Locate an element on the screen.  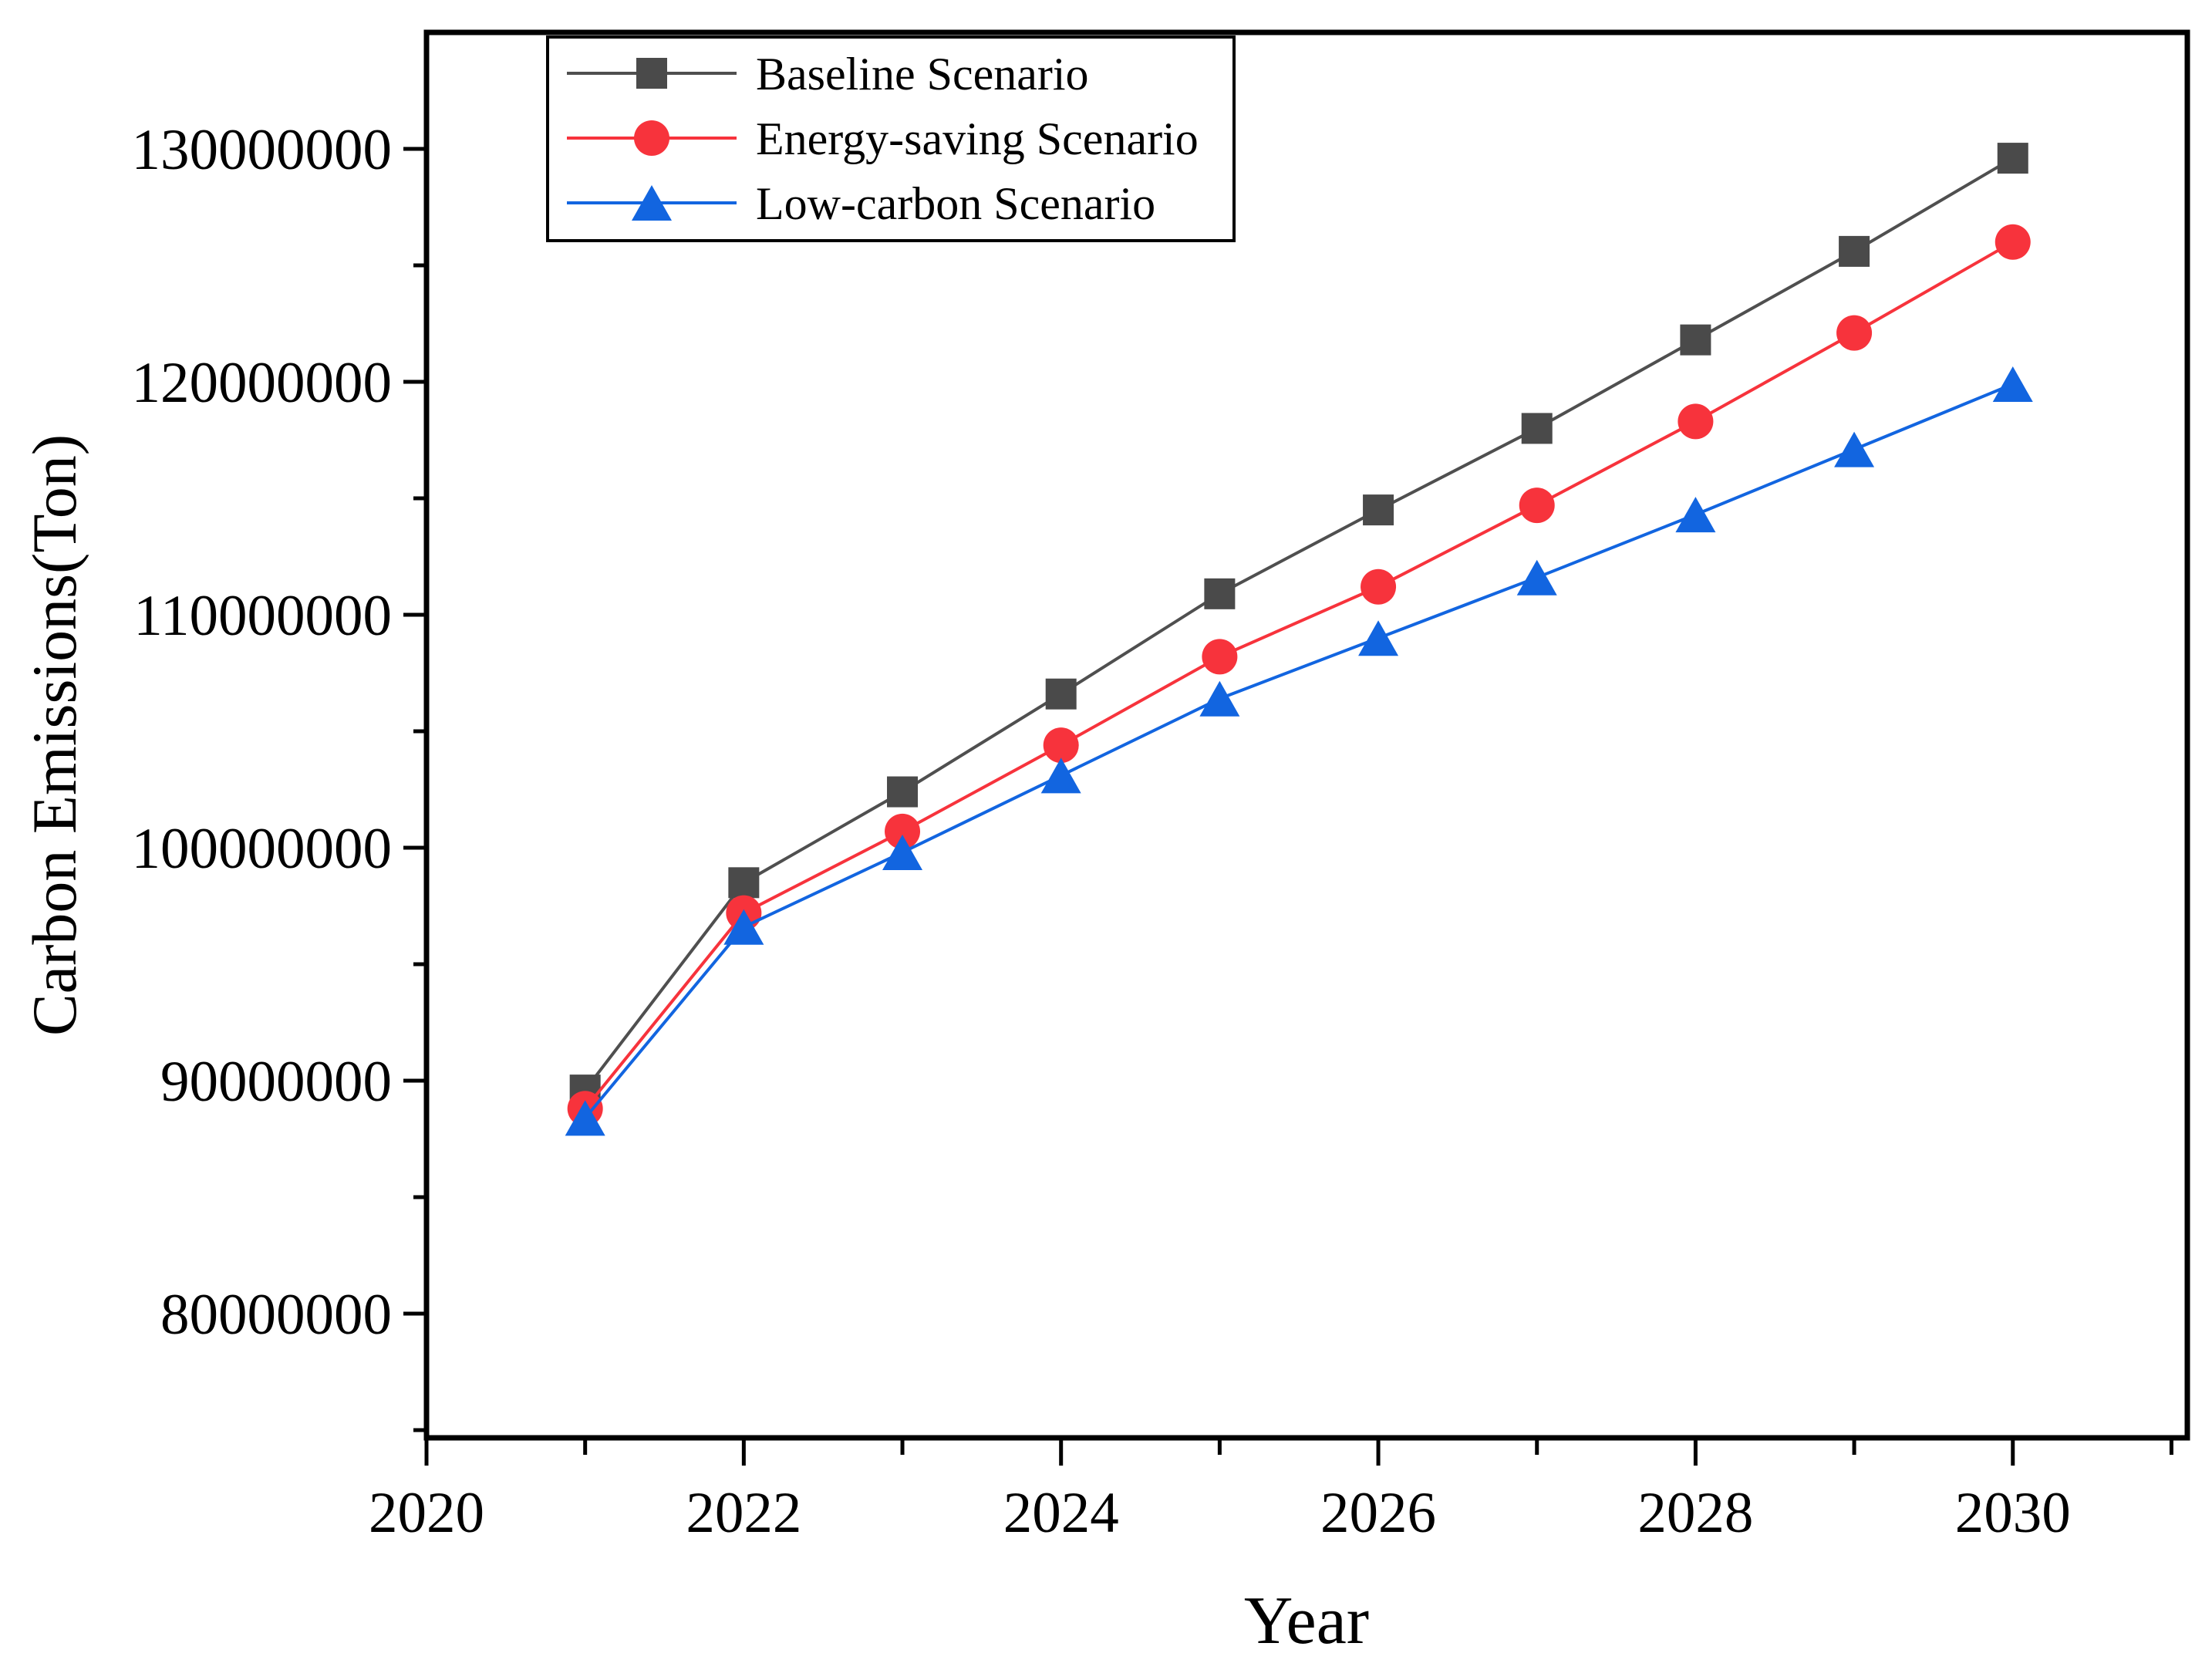
x-tick-label: 2028 is located at coordinates (1695, 1513).